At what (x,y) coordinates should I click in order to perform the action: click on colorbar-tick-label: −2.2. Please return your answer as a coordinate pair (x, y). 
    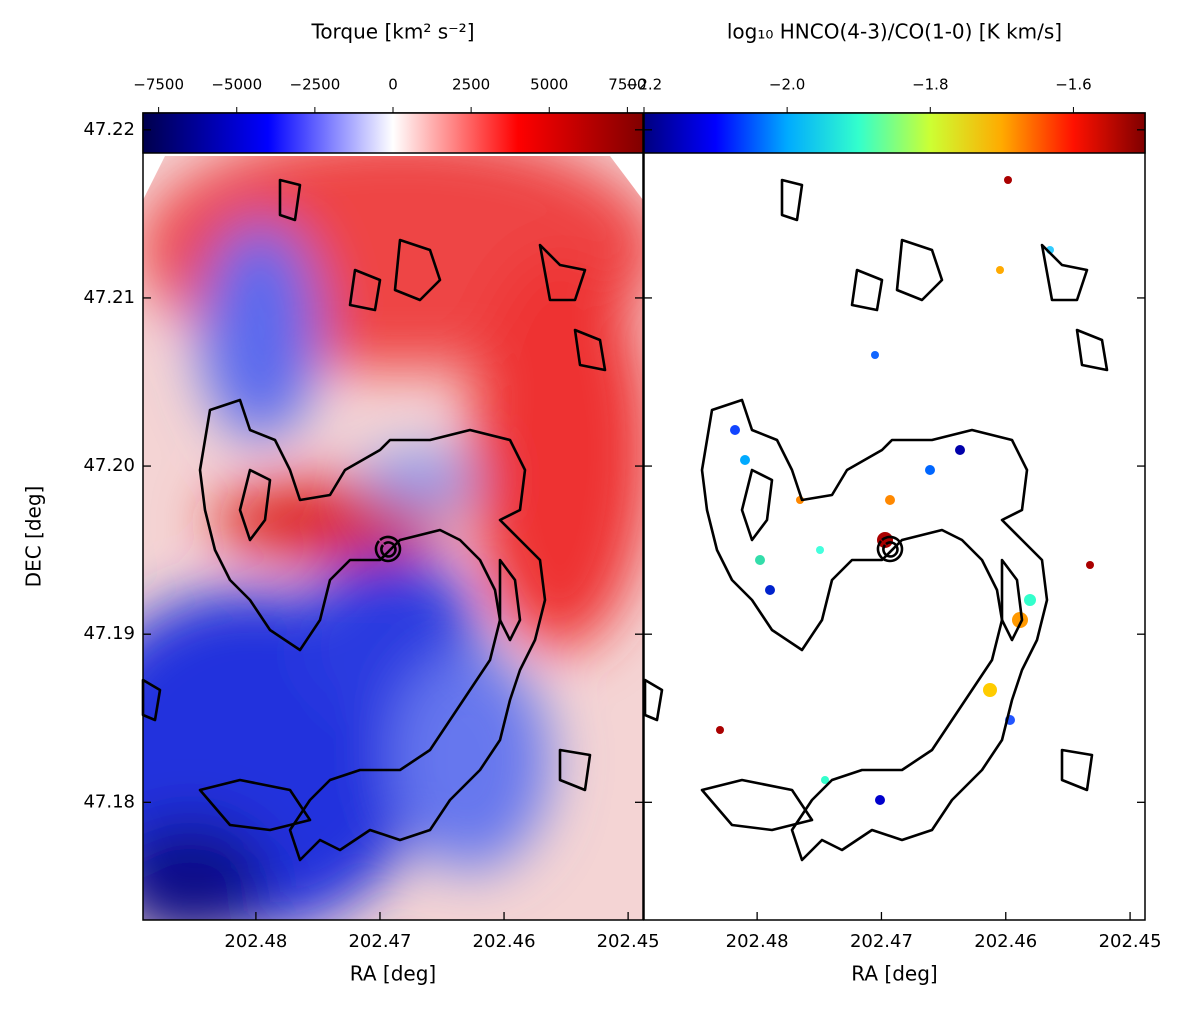
    Looking at the image, I should click on (644, 85).